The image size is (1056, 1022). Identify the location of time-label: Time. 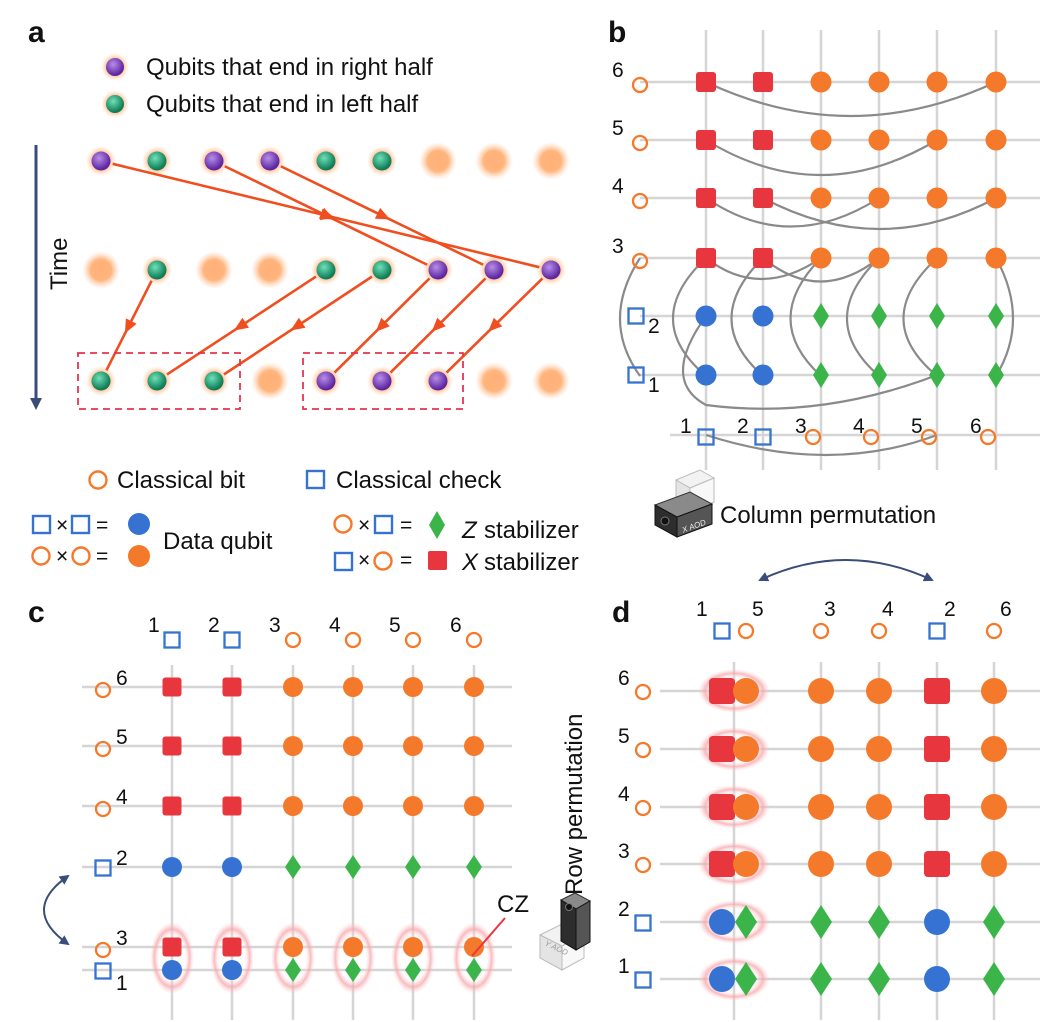
(59, 264).